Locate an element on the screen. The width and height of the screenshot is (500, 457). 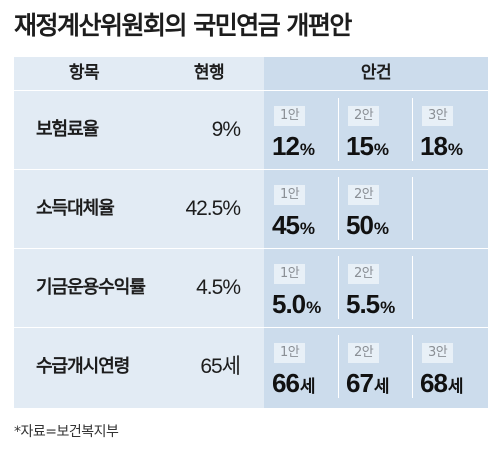
row-label: 수급개시연령 is located at coordinates (83, 366).